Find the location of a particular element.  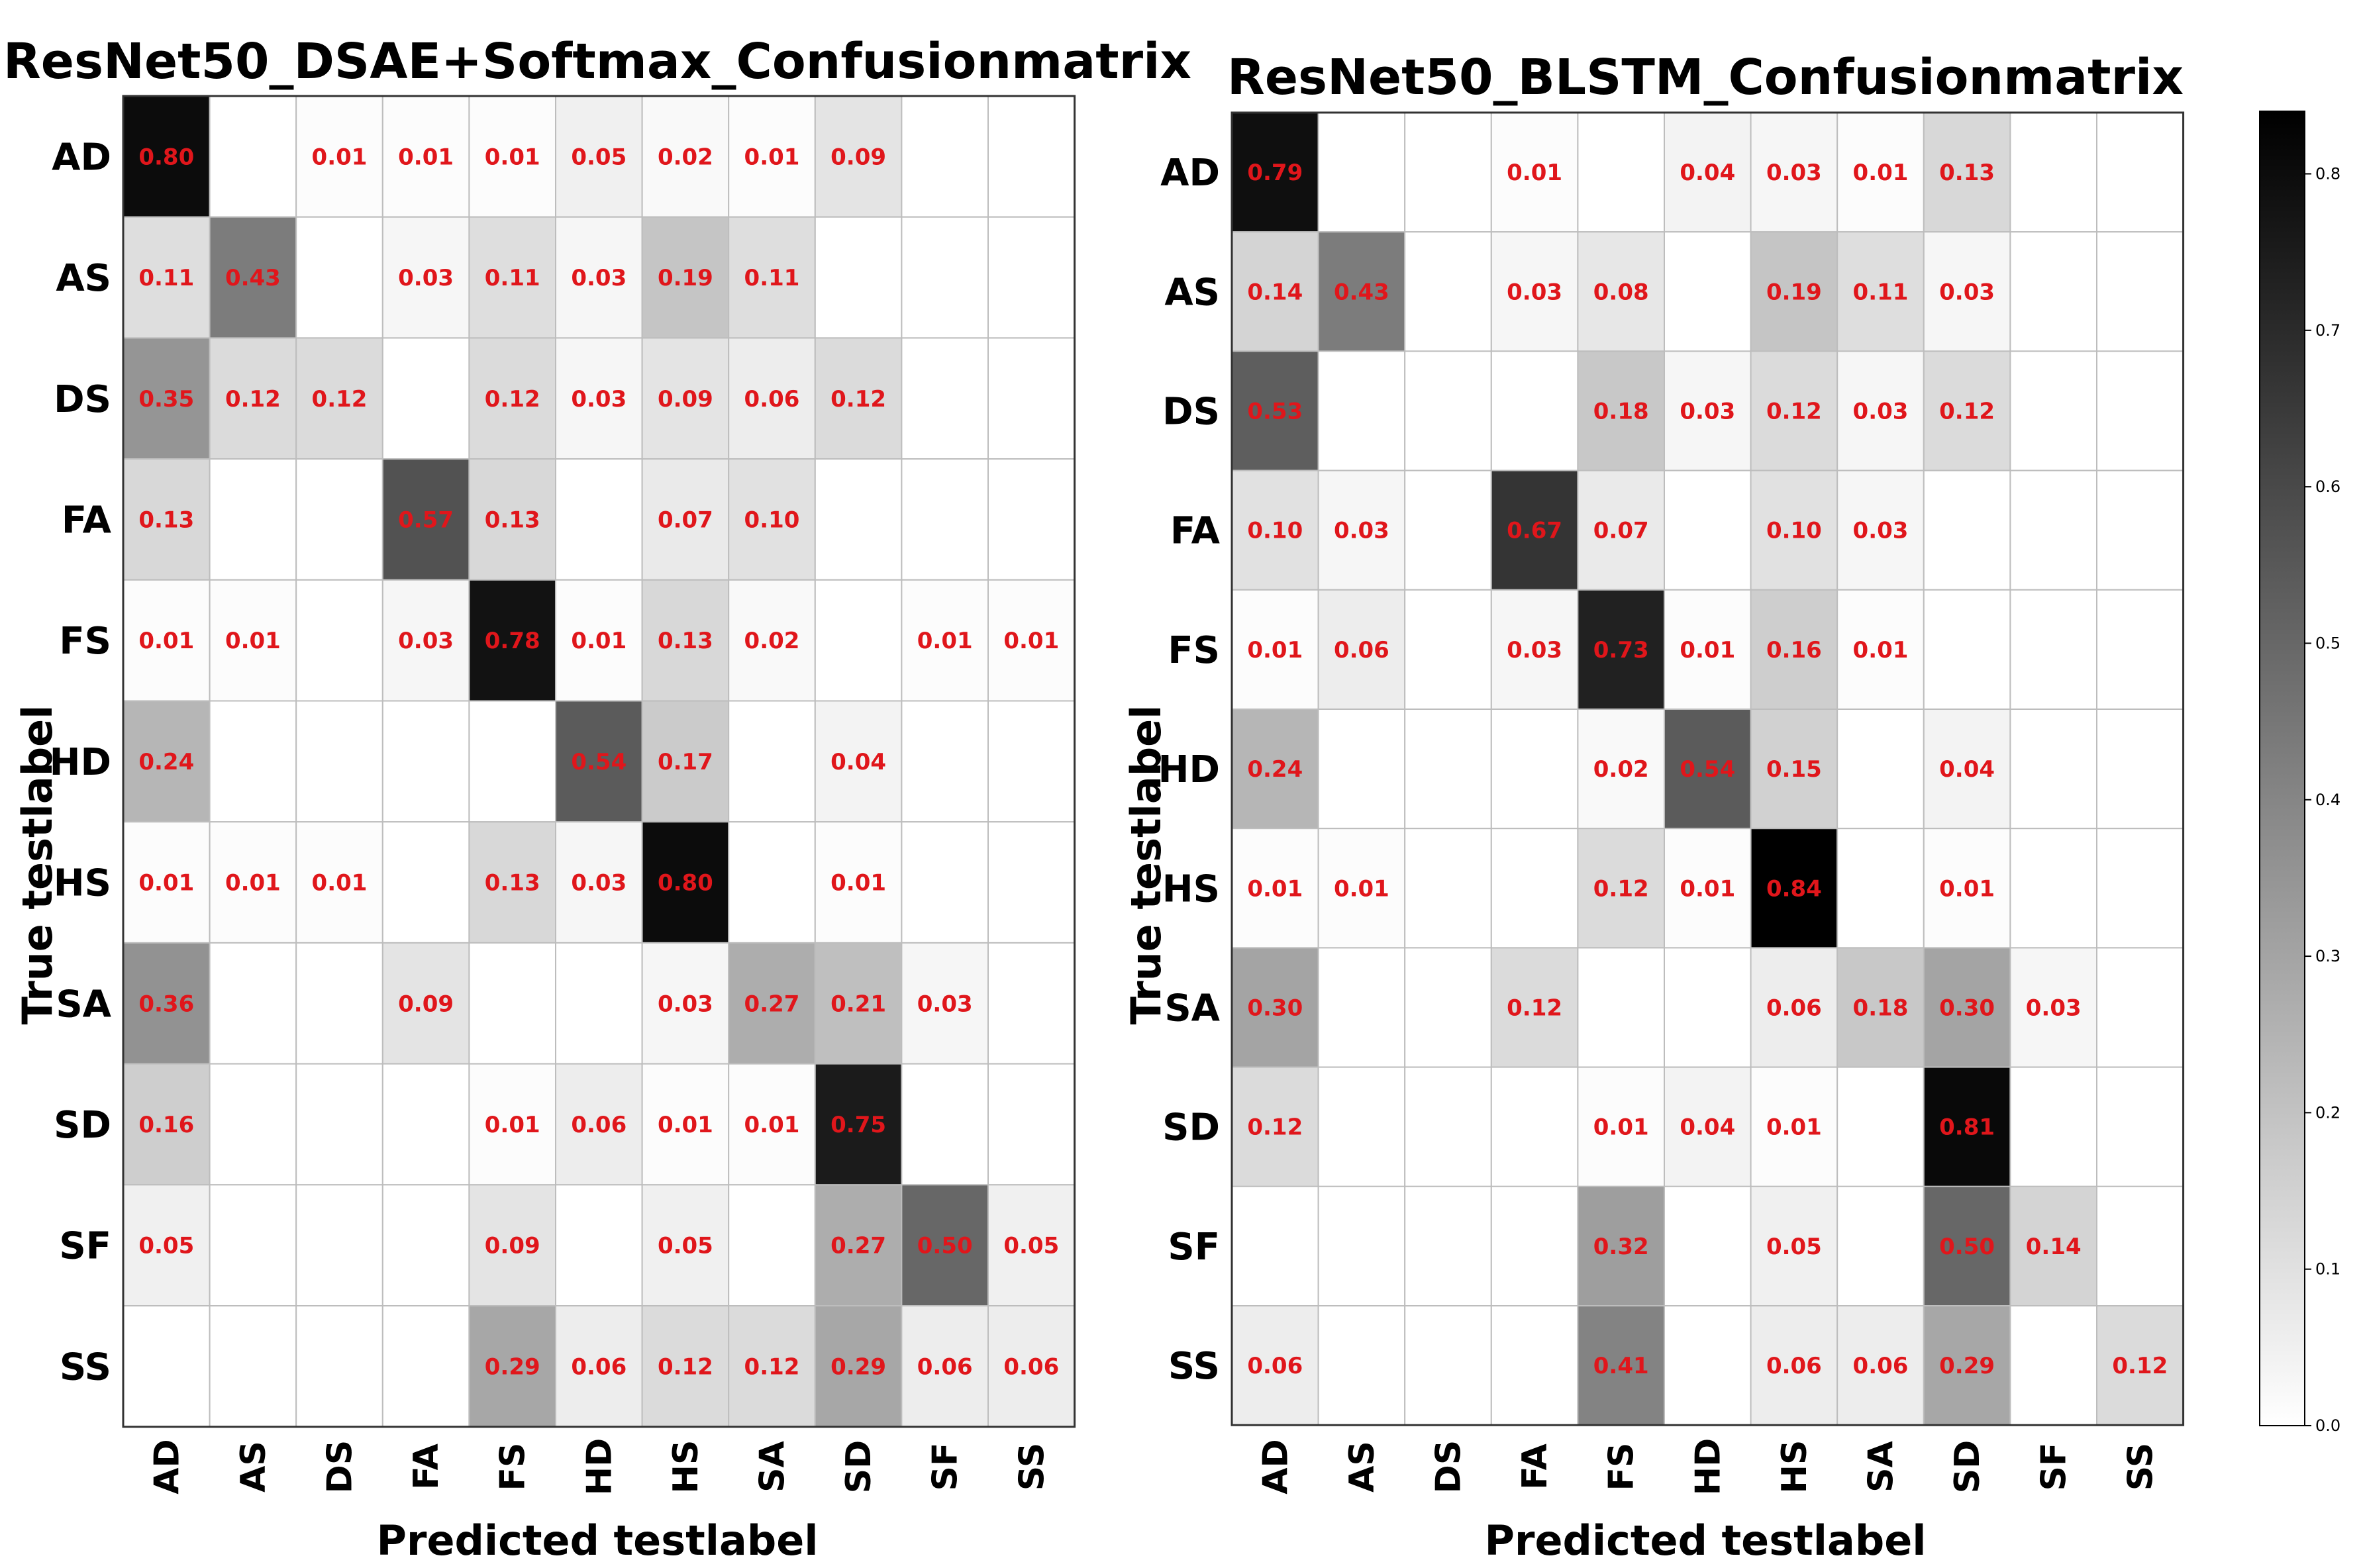

matrix-cell-SD-AS is located at coordinates (1362, 1126).